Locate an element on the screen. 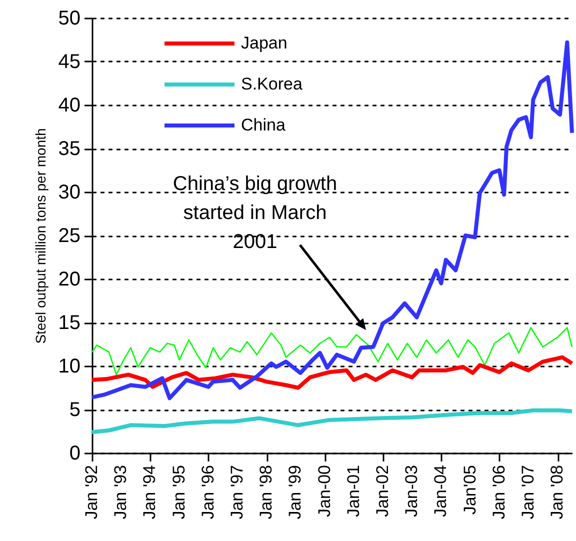 This screenshot has height=541, width=576. y-tick-label: 25 is located at coordinates (69, 236).